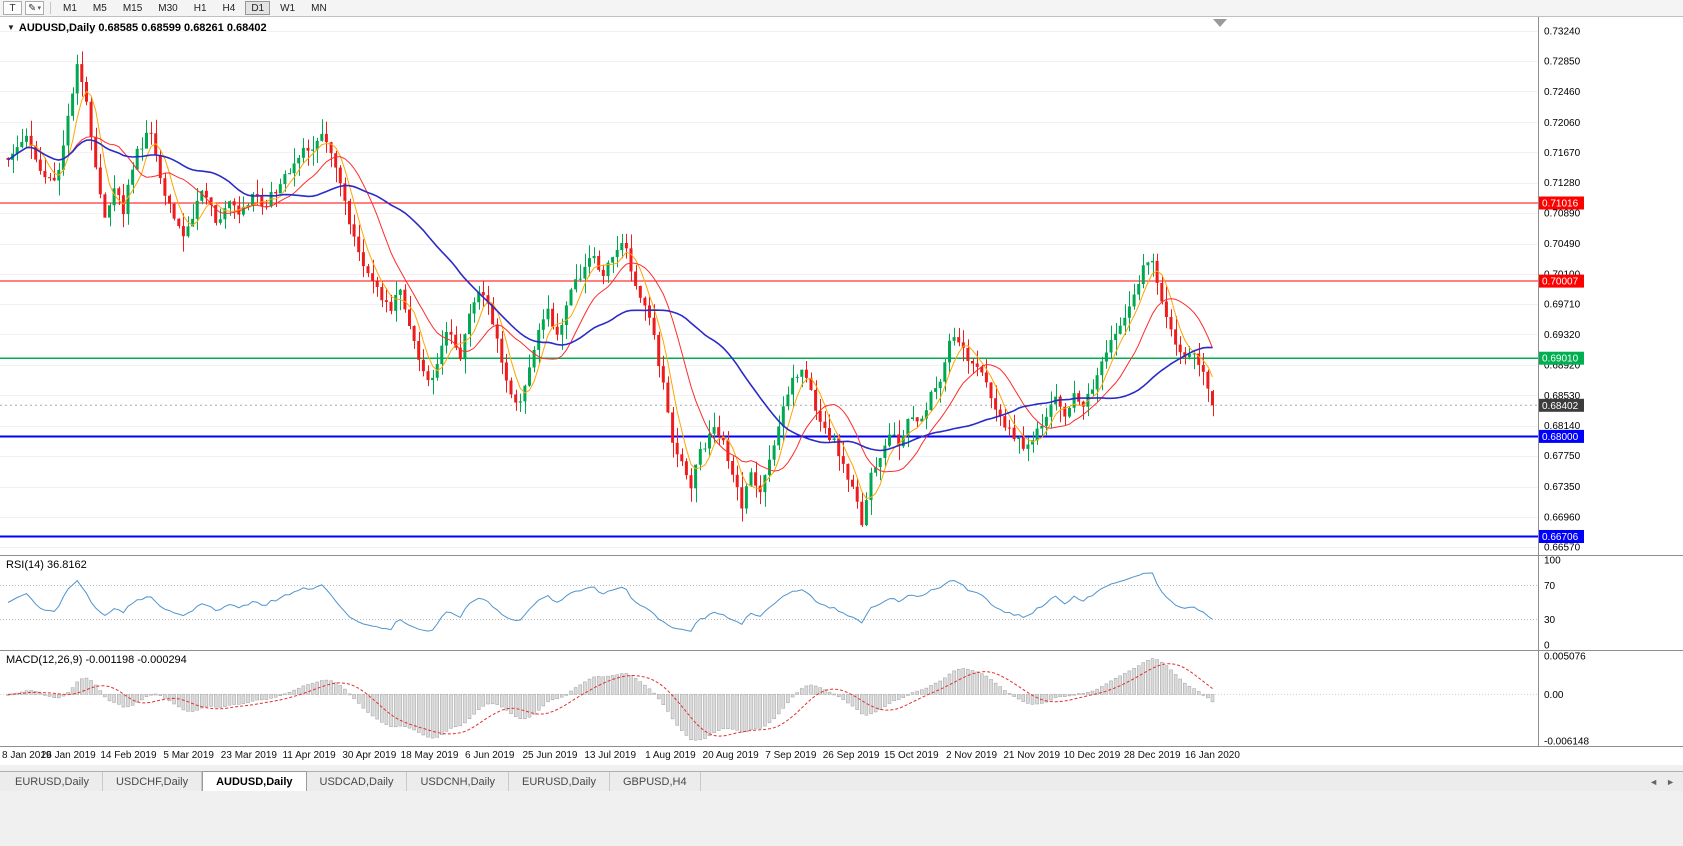 The height and width of the screenshot is (846, 1683). Describe the element at coordinates (1562, 335) in the screenshot. I see `price-scale-label: 0.69320` at that location.